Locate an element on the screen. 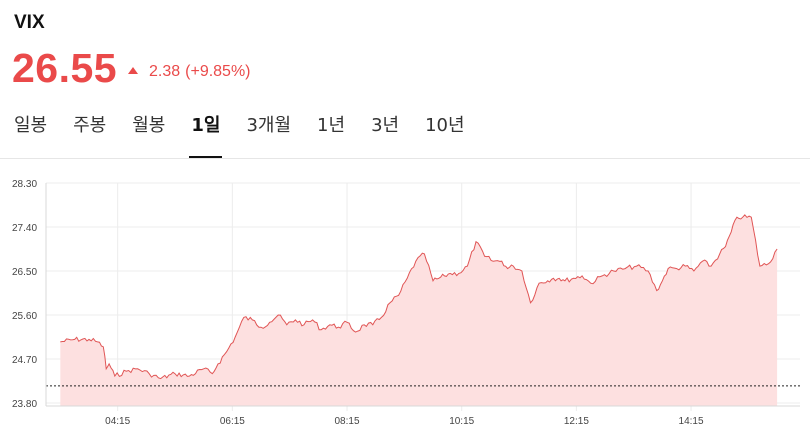  tabs-divider is located at coordinates (405, 158).